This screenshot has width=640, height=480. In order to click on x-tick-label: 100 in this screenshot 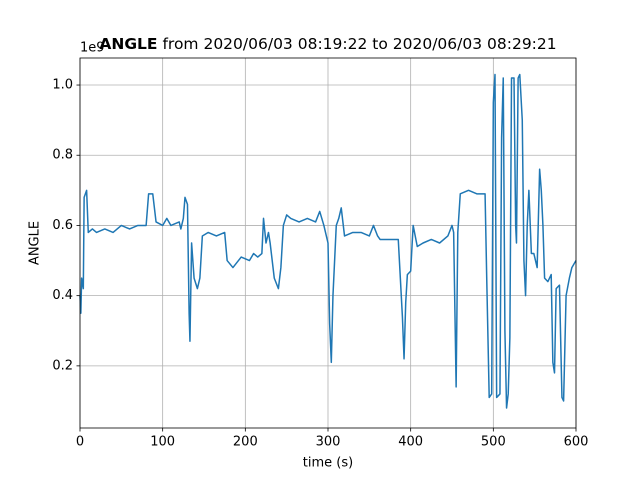, I will do `click(162, 442)`.